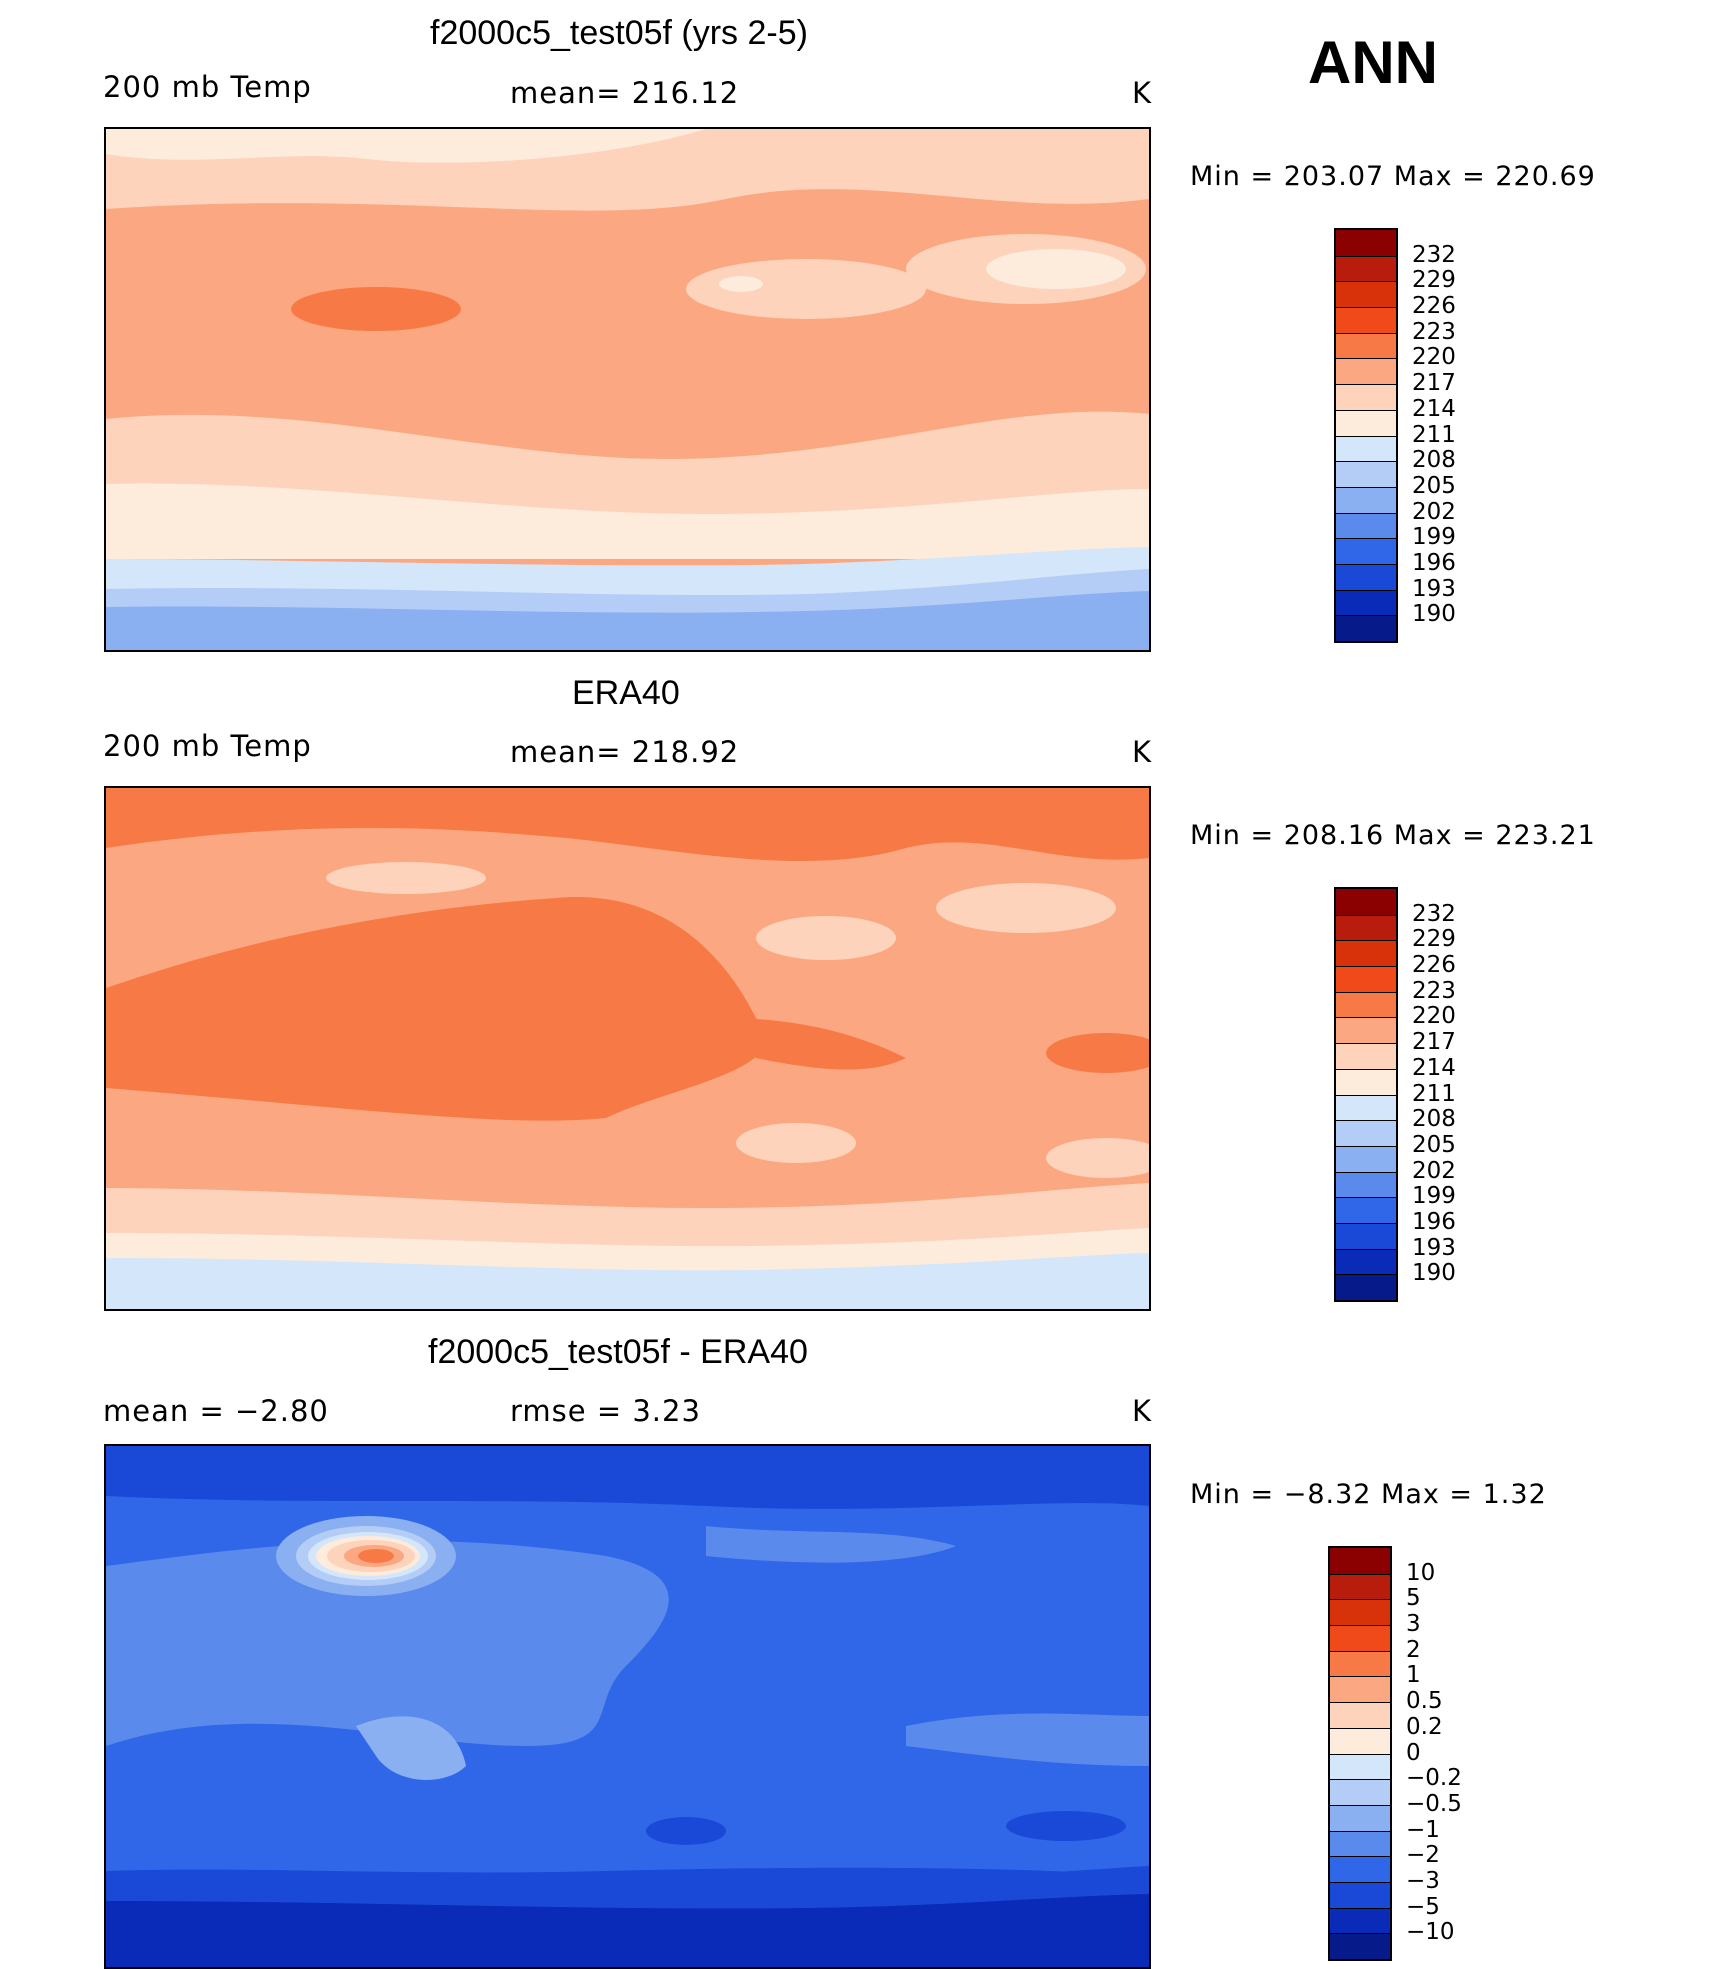  What do you see at coordinates (1393, 835) in the screenshot?
I see `minmax-obs: Min = 208.16 Max = 223.21` at bounding box center [1393, 835].